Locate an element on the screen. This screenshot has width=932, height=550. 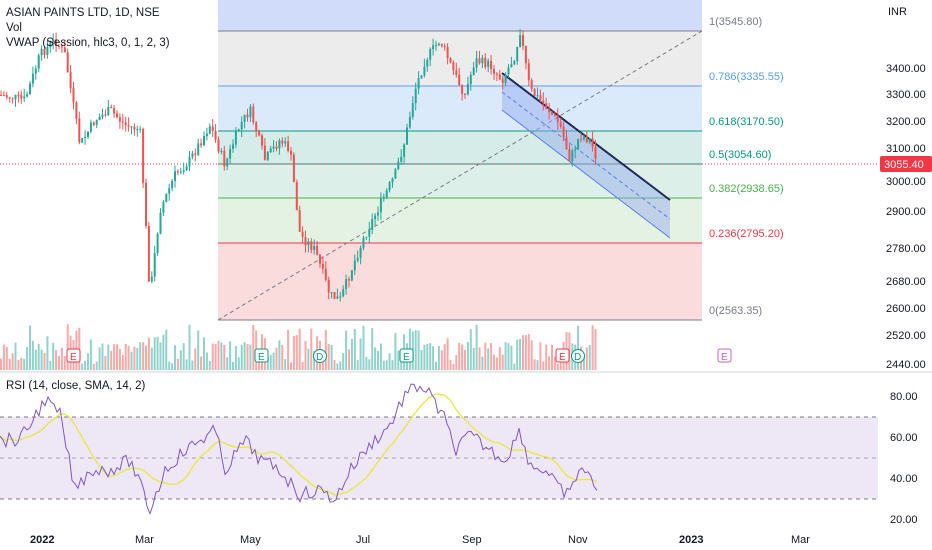
time-label: May is located at coordinates (250, 540).